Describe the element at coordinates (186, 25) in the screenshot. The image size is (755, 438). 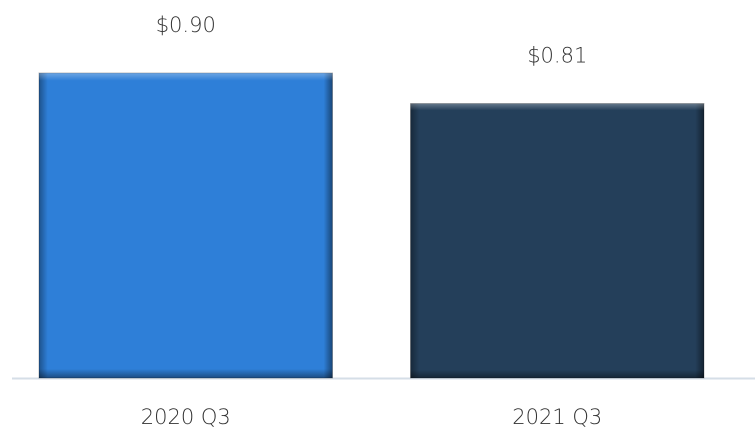
I see `value-label: $0.90` at that location.